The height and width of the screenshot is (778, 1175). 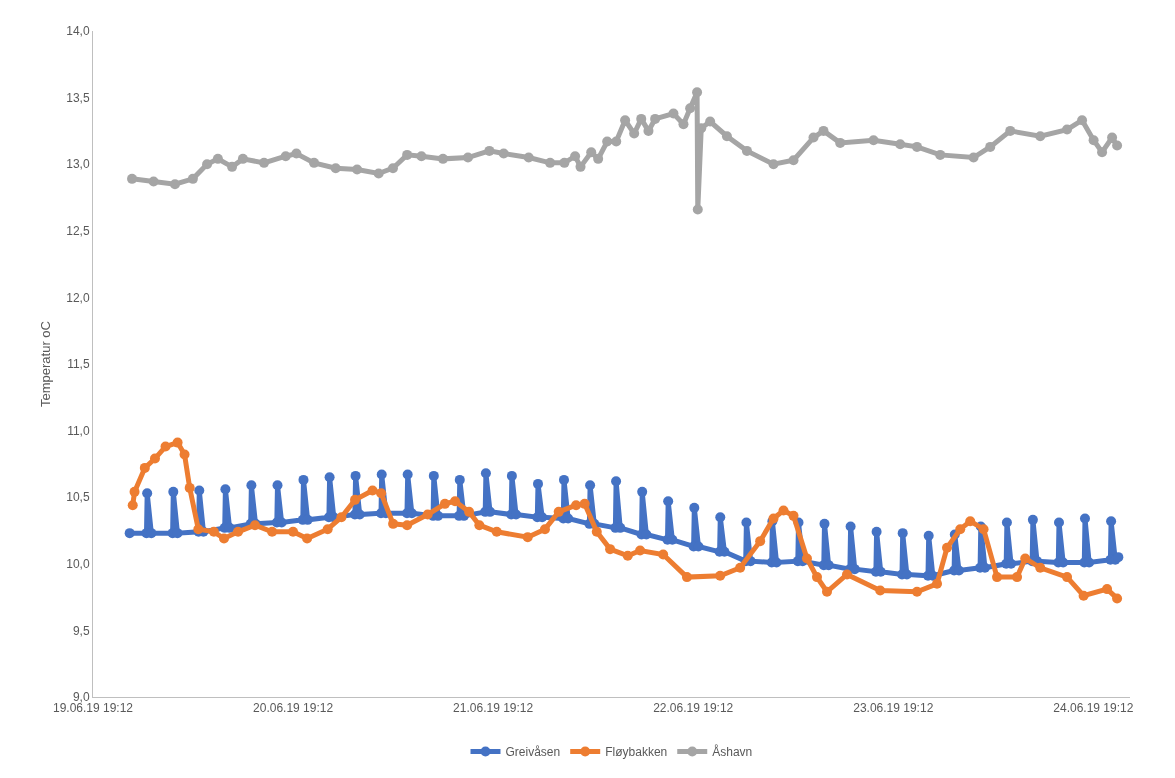 What do you see at coordinates (46, 364) in the screenshot?
I see `y-axis-title: Temperatur oC` at bounding box center [46, 364].